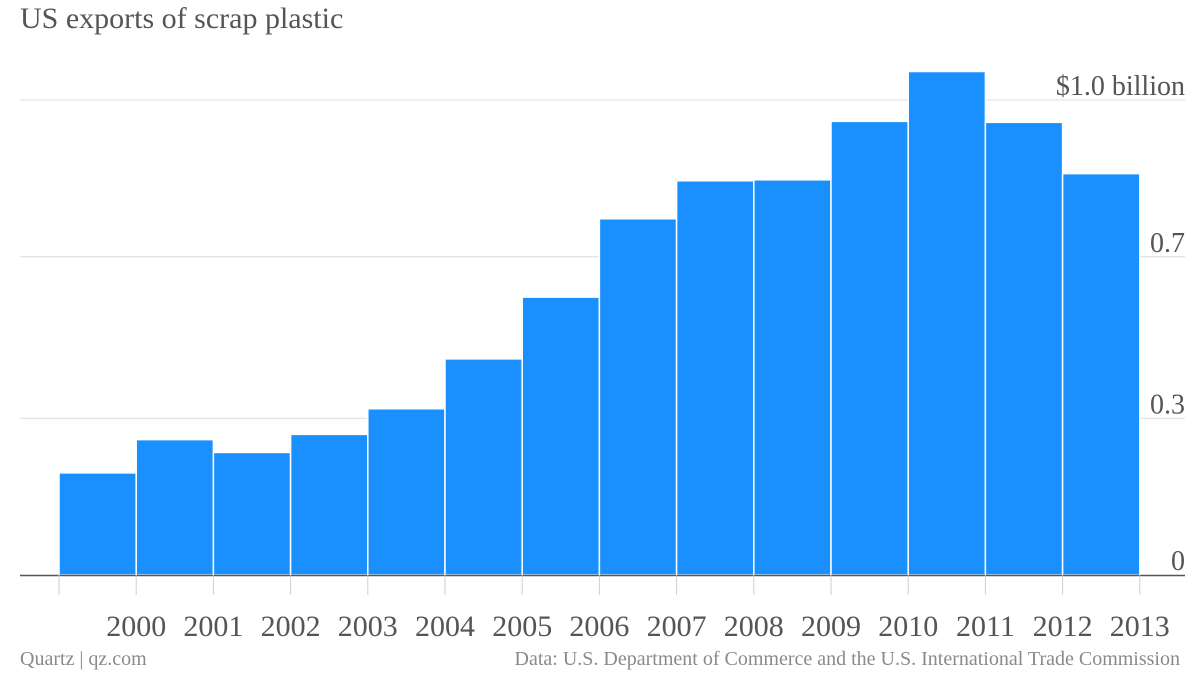 This screenshot has height=676, width=1200. I want to click on x-tick-label: 2006, so click(599, 626).